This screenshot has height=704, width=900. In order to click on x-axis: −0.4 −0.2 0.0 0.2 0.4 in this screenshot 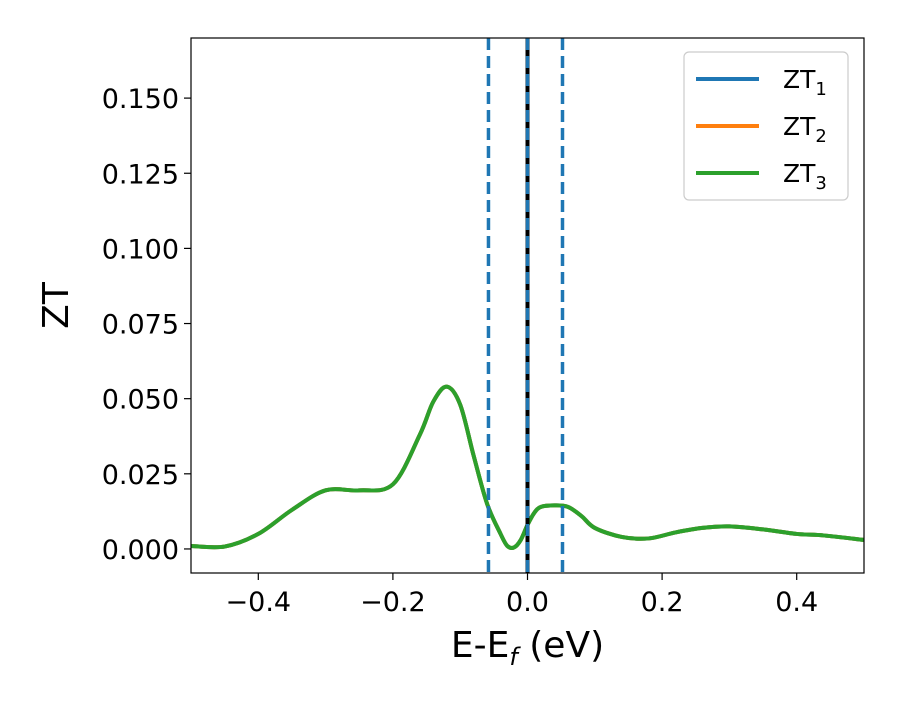, I will do `click(522, 595)`.